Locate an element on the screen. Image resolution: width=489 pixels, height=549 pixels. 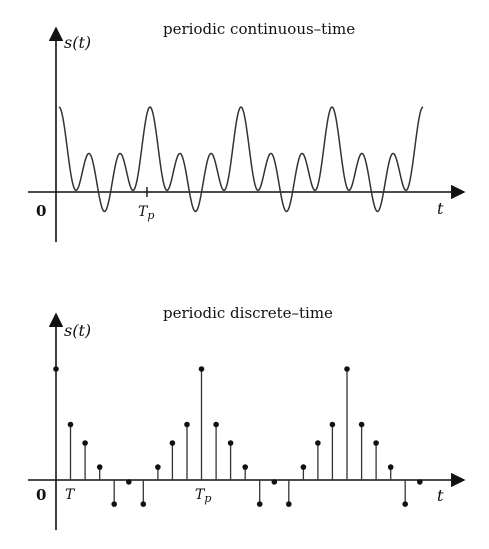
continuous-title: periodic continuous–time is located at coordinates (259, 29).